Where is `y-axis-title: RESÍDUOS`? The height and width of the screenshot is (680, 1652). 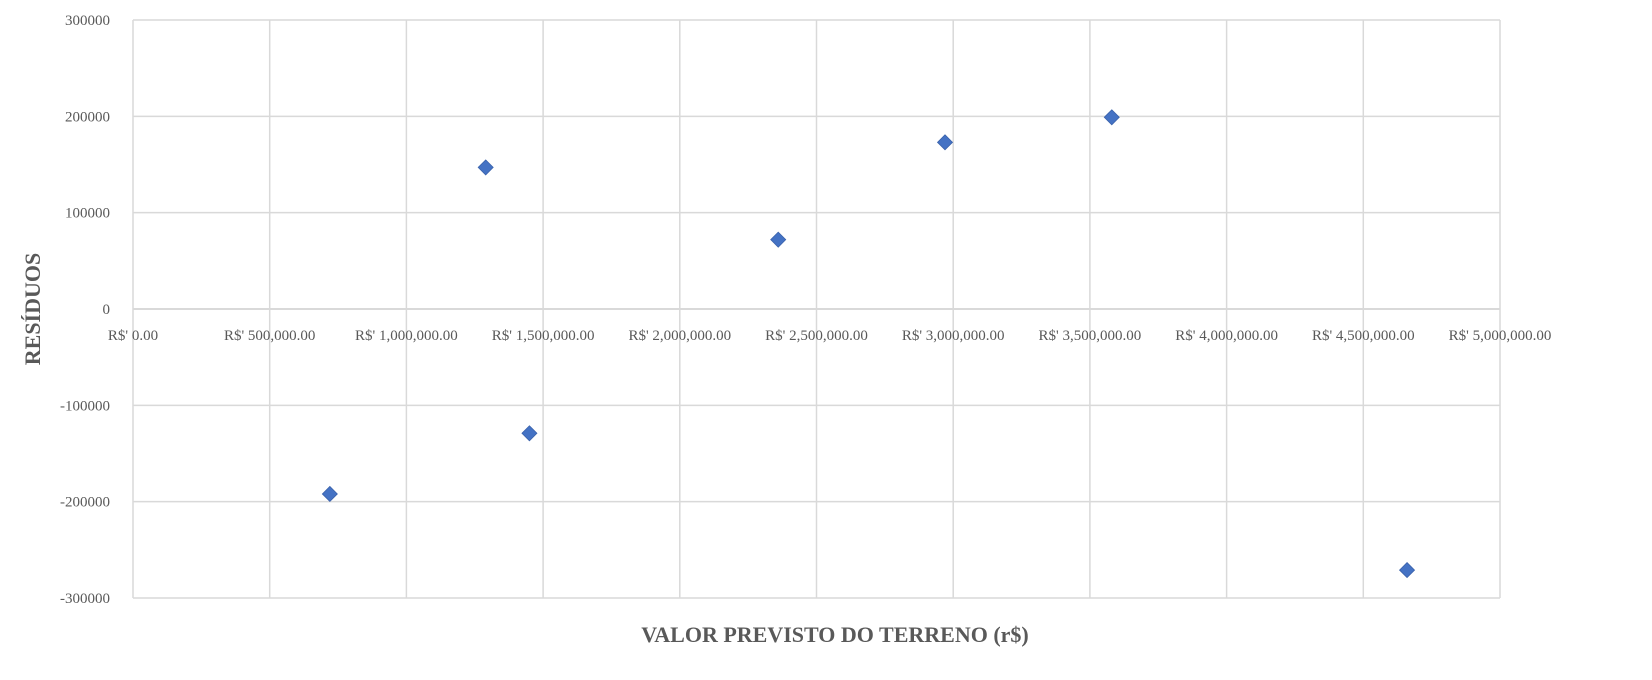
y-axis-title: RESÍDUOS is located at coordinates (32, 309).